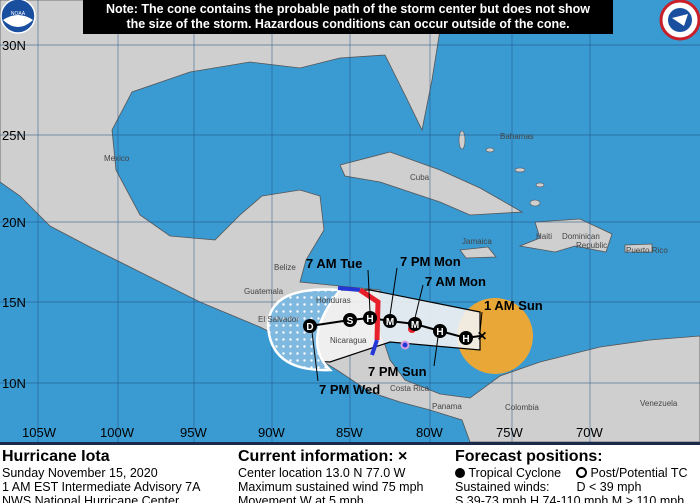 Image resolution: width=700 pixels, height=503 pixels. What do you see at coordinates (529, 456) in the screenshot?
I see `forecast-title: Forecast positions:` at bounding box center [529, 456].